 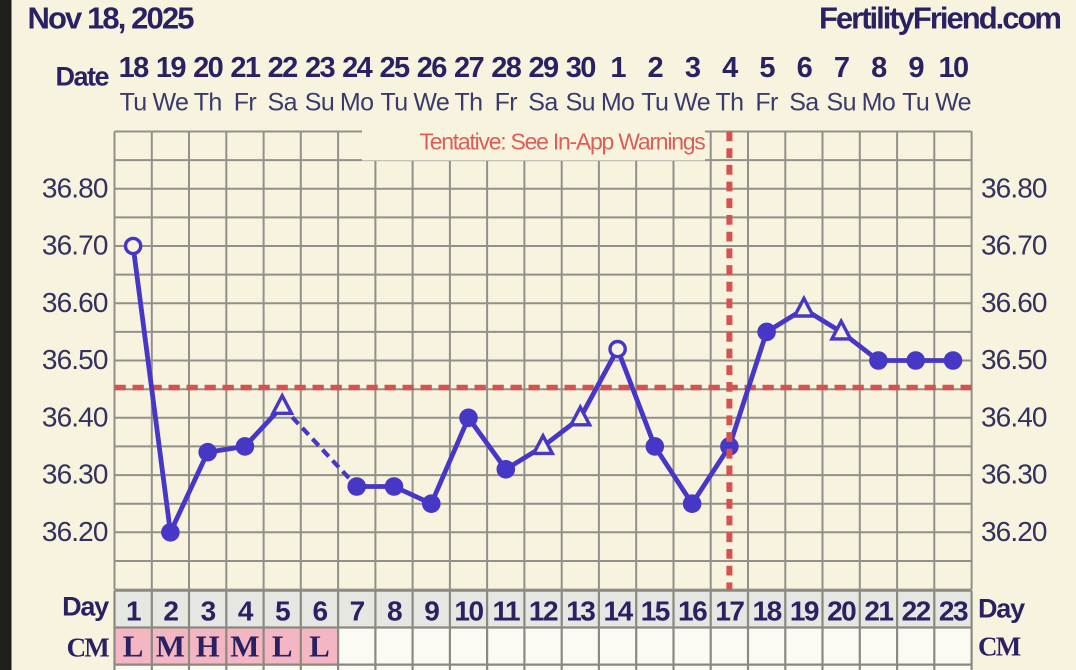 What do you see at coordinates (506, 611) in the screenshot?
I see `svg-text: 11` at bounding box center [506, 611].